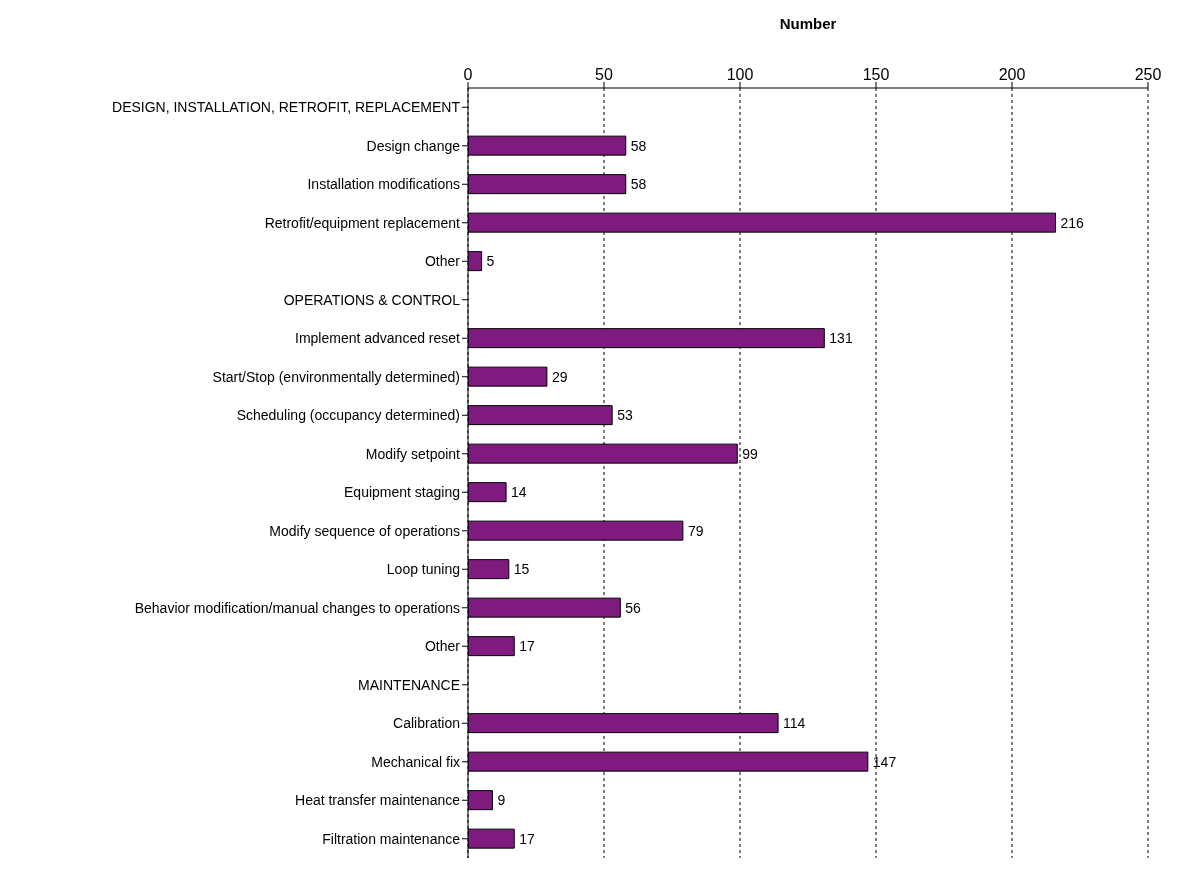 This screenshot has width=1181, height=880. I want to click on data-label: 14, so click(519, 492).